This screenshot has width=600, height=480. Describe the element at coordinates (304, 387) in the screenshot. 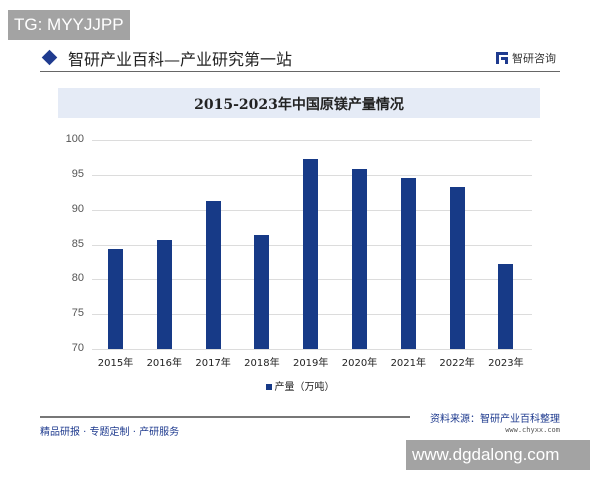

I see `legend-label: 产量（万吨）` at that location.